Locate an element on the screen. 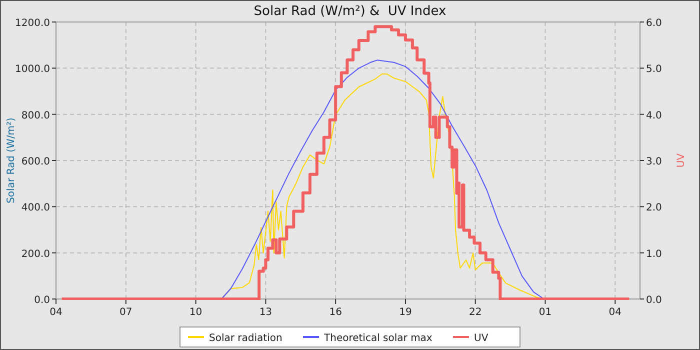 This screenshot has width=700, height=350. legend-label: UV is located at coordinates (481, 338).